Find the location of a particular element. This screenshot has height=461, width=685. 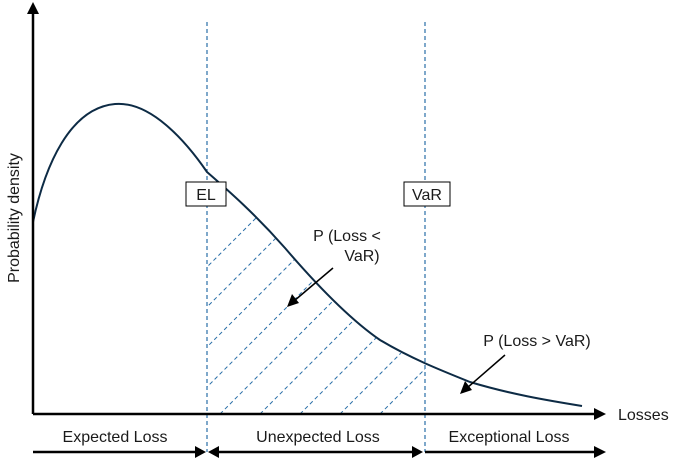

exceptional-loss-label: Exceptional Loss is located at coordinates (509, 437).